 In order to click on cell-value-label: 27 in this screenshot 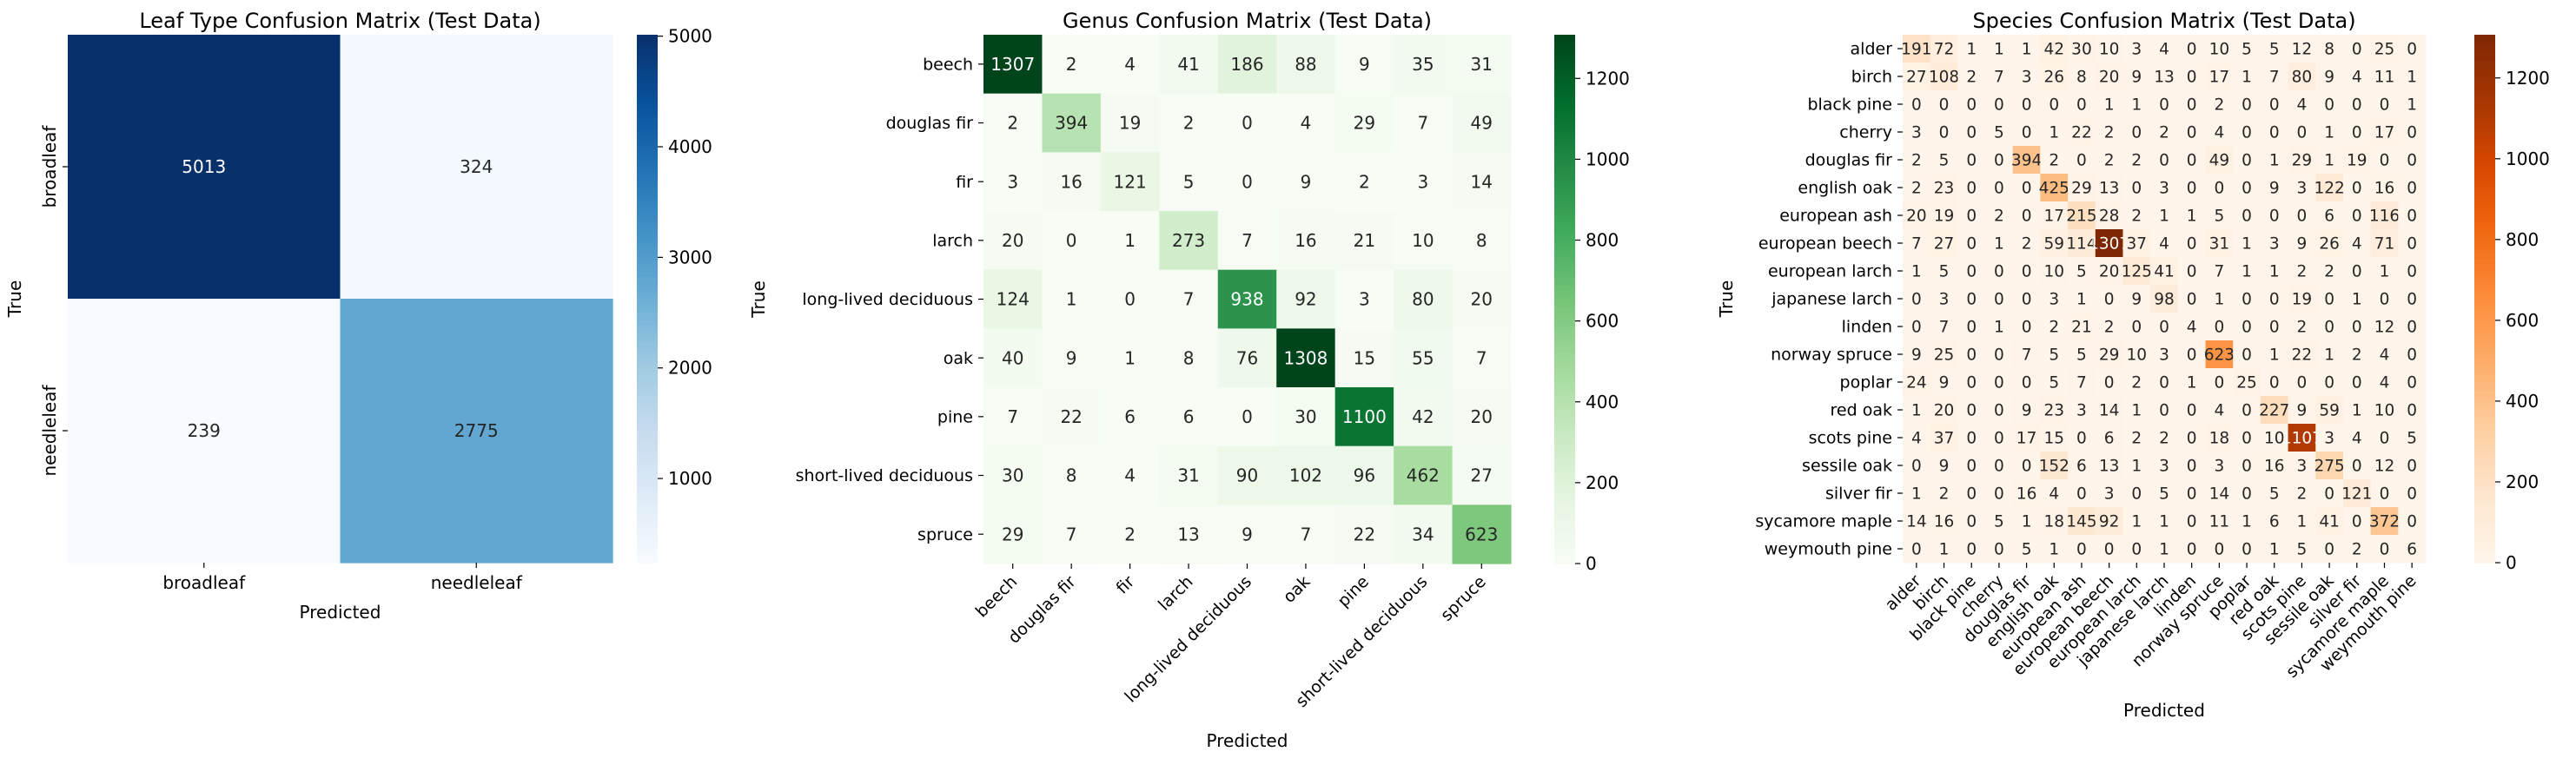, I will do `click(1482, 475)`.